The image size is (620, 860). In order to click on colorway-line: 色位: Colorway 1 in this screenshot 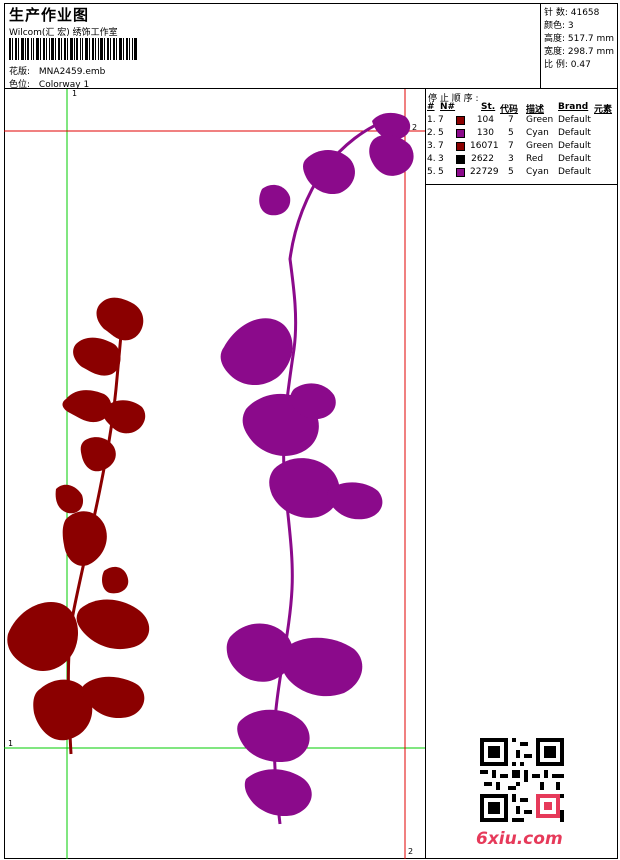, I will do `click(49, 83)`.